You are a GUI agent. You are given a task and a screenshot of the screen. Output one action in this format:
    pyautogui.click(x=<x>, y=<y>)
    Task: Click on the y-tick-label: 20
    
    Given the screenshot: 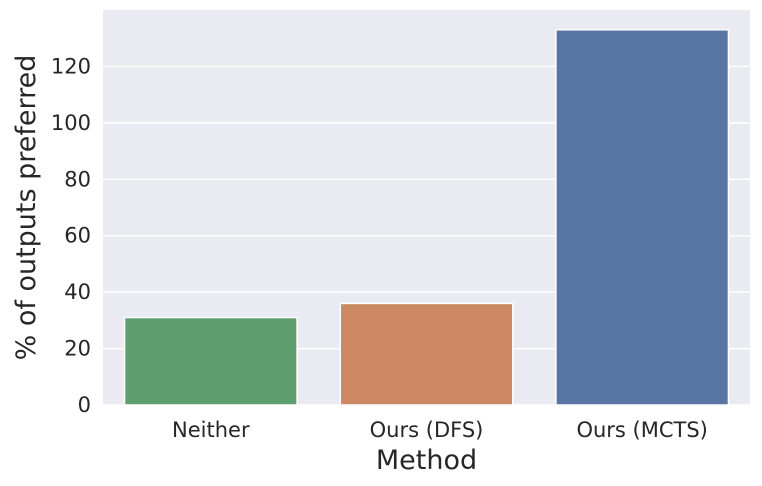 What is the action you would take?
    pyautogui.click(x=77, y=349)
    